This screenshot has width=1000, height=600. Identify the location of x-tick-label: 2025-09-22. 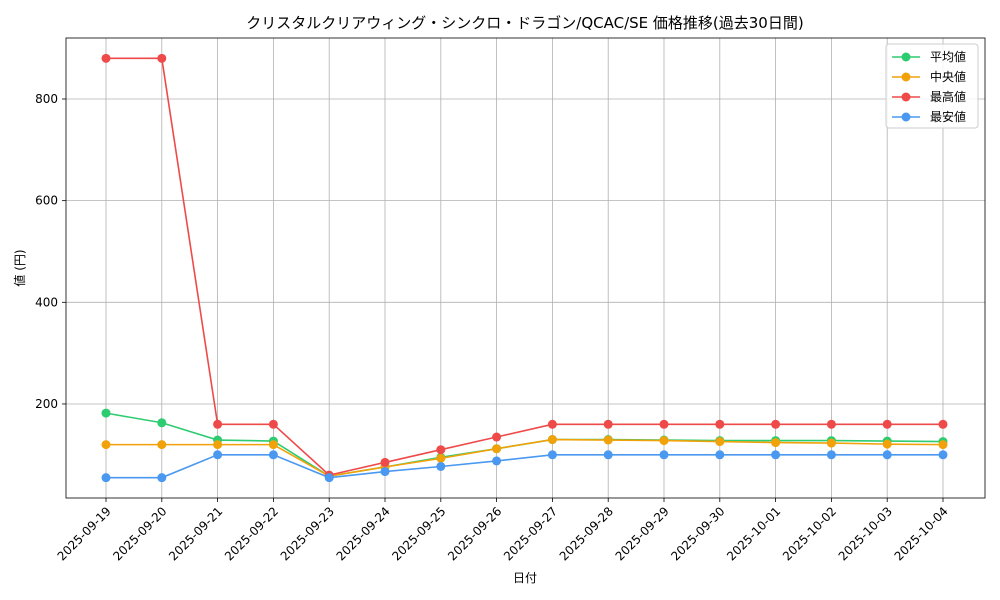
(251, 533).